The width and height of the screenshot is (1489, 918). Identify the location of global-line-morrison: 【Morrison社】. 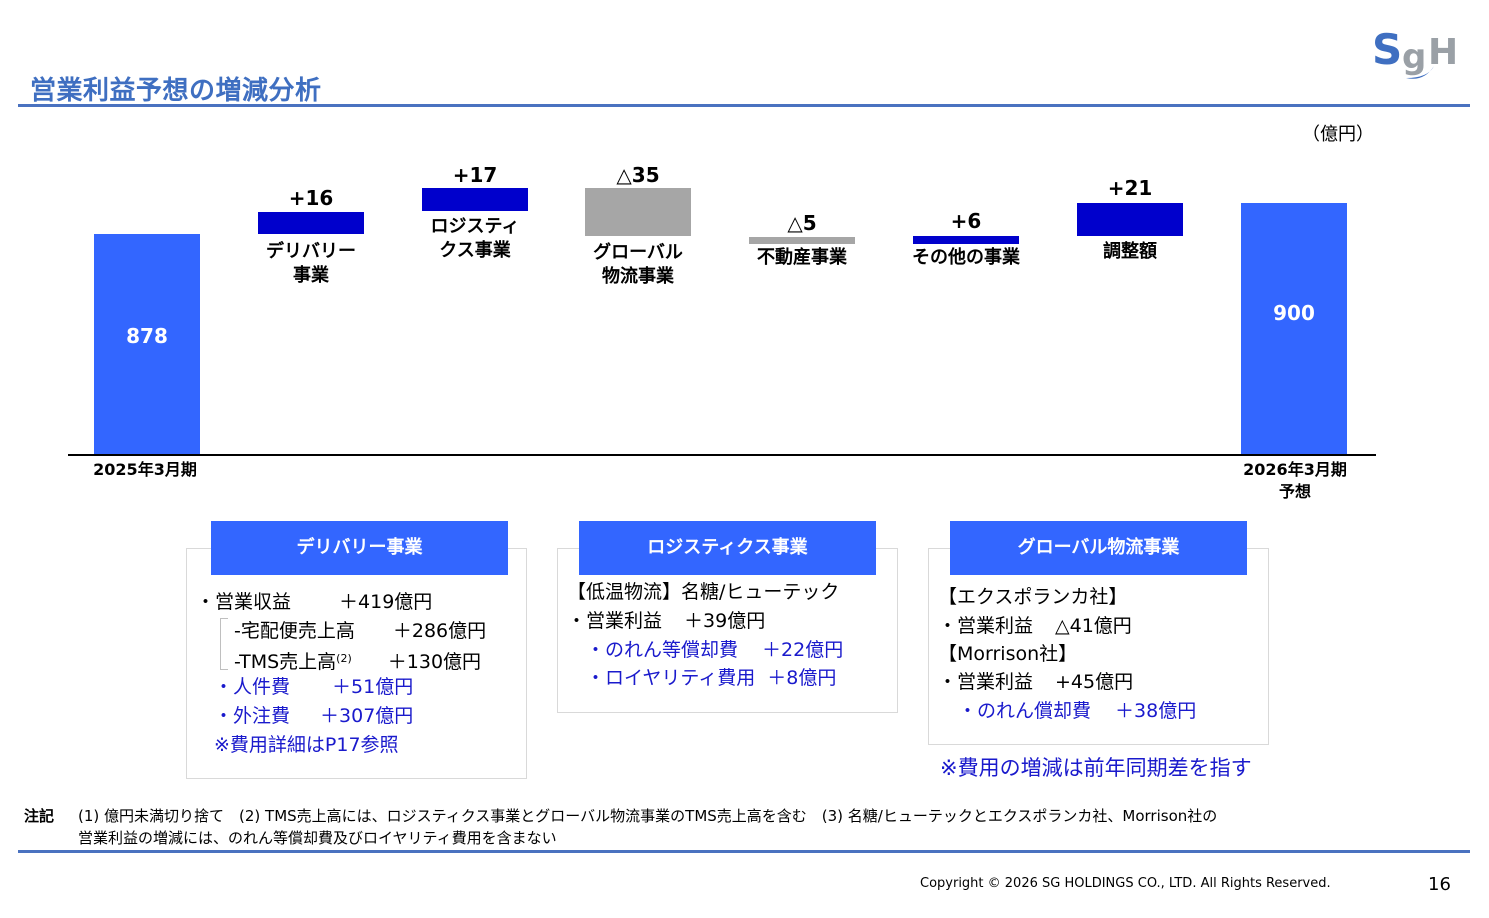
(1008, 654).